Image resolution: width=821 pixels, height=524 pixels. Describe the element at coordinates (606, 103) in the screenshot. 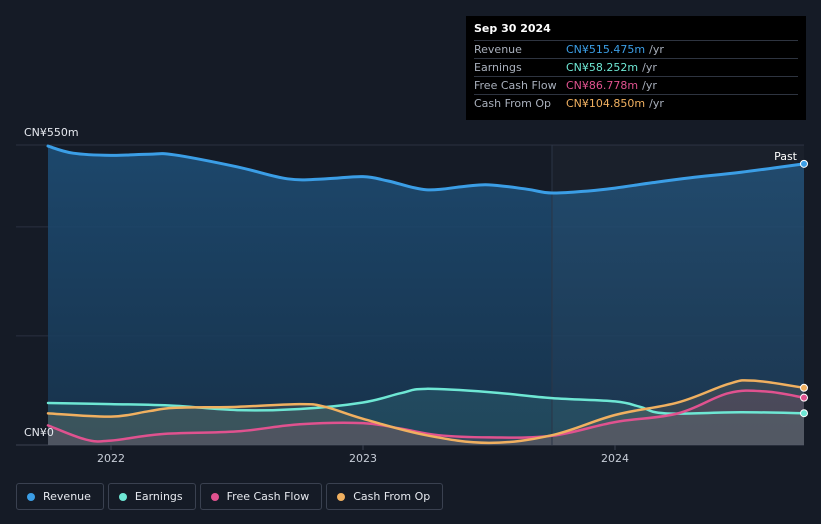

I see `tooltip-value: CN¥104.850m` at that location.